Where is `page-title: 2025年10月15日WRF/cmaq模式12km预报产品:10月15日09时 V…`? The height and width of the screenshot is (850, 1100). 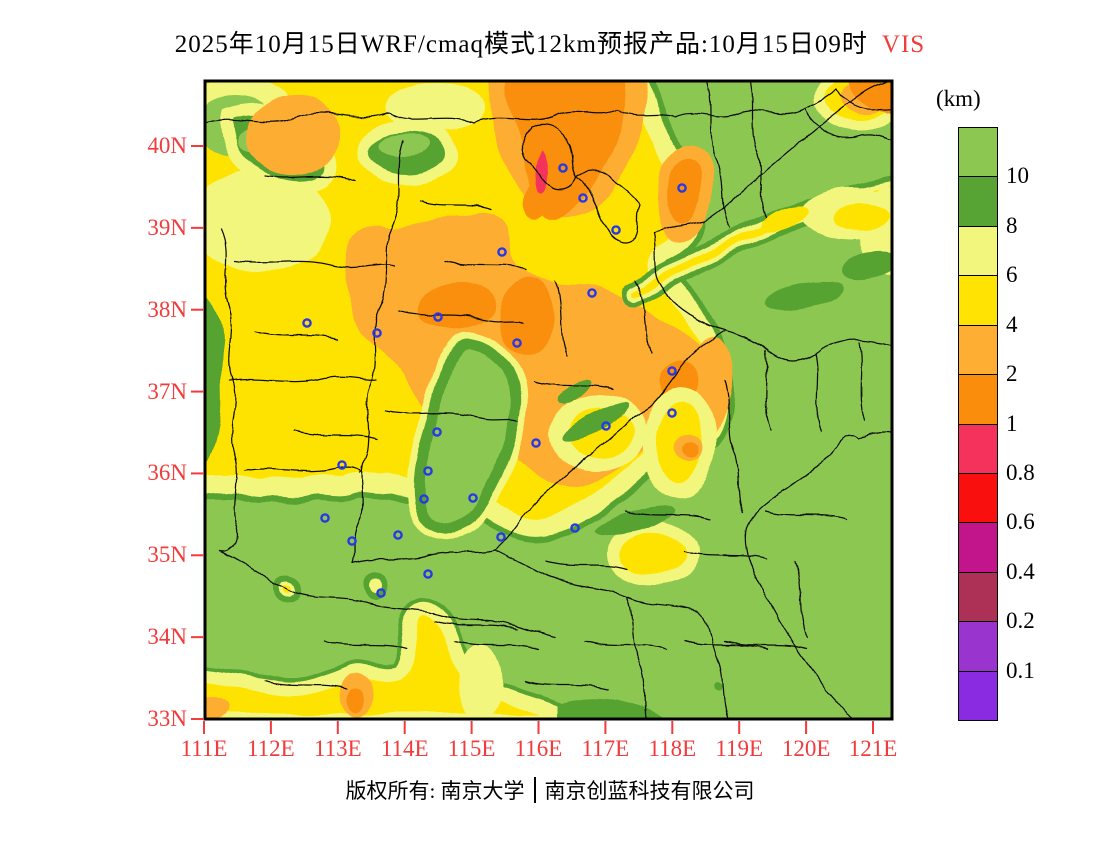 page-title: 2025年10月15日WRF/cmaq模式12km预报产品:10月15日09时 V… is located at coordinates (550, 42).